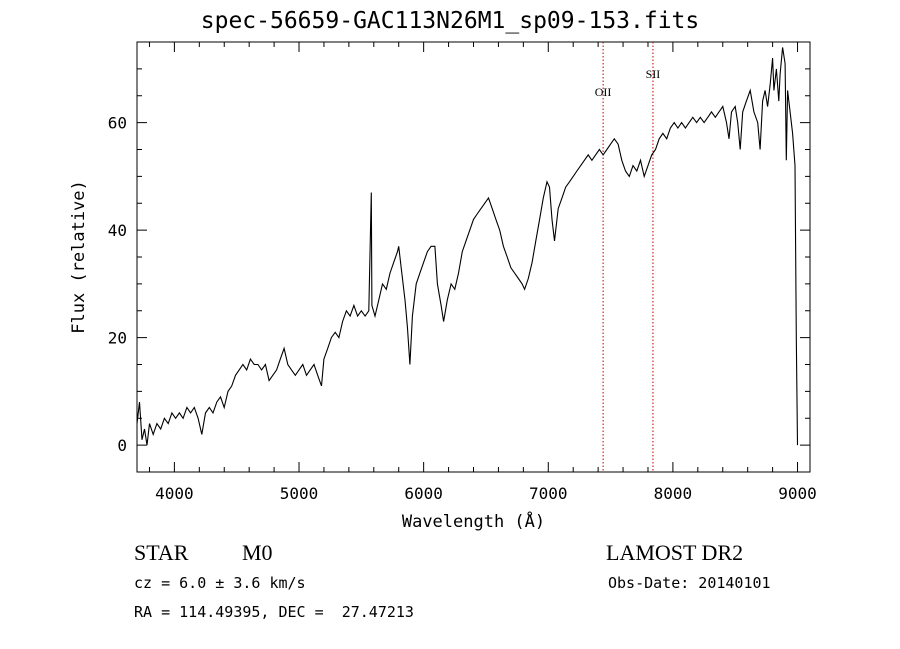 The width and height of the screenshot is (900, 649). What do you see at coordinates (653, 74) in the screenshot?
I see `line-marker-label-sii: SII` at bounding box center [653, 74].